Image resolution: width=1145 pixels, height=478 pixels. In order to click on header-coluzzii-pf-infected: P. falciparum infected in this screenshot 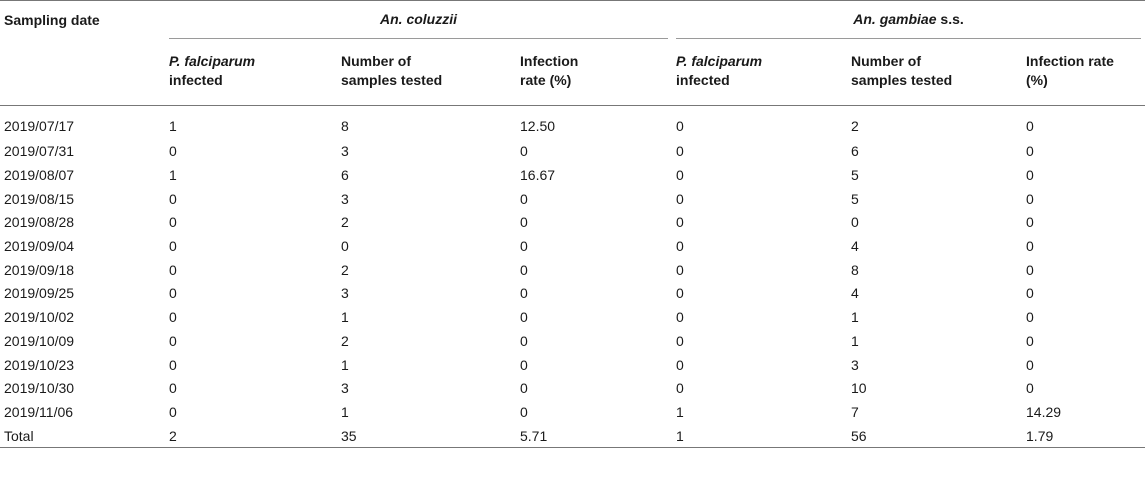, I will do `click(251, 72)`.